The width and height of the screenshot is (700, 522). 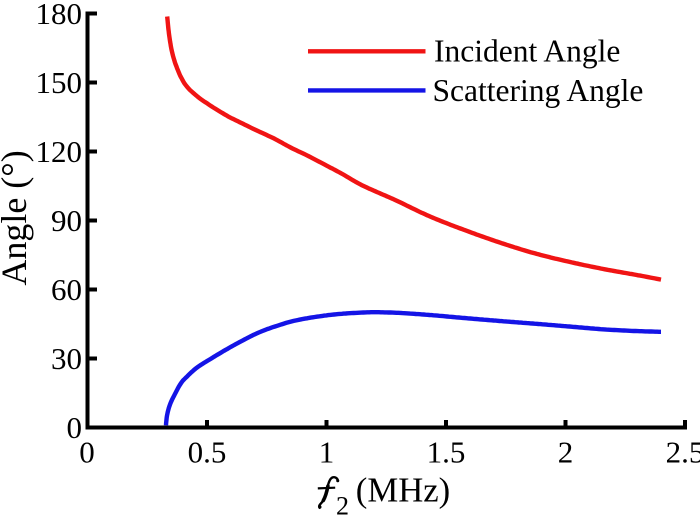 What do you see at coordinates (527, 51) in the screenshot?
I see `svg-text: Incident Angle` at bounding box center [527, 51].